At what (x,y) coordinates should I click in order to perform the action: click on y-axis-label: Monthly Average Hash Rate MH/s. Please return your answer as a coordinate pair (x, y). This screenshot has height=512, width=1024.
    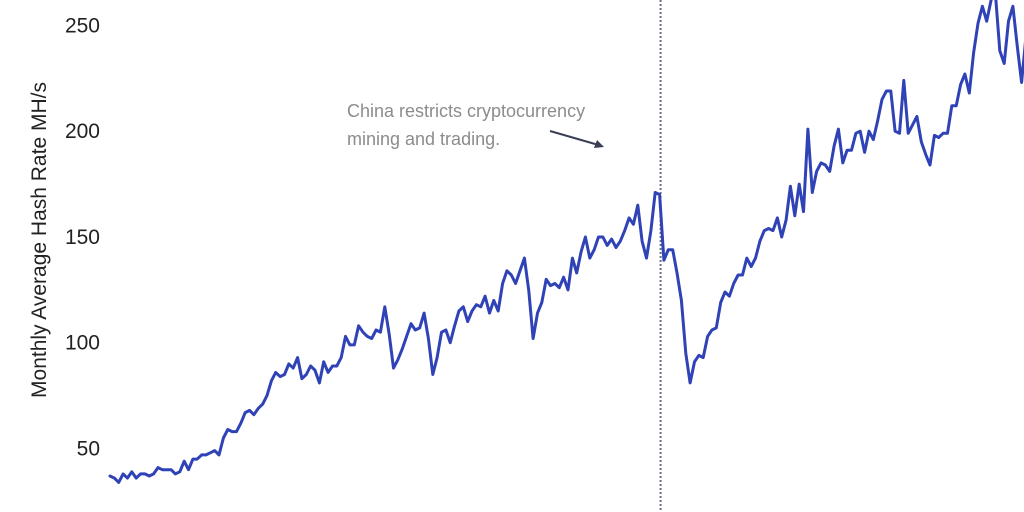
    Looking at the image, I should click on (39, 240).